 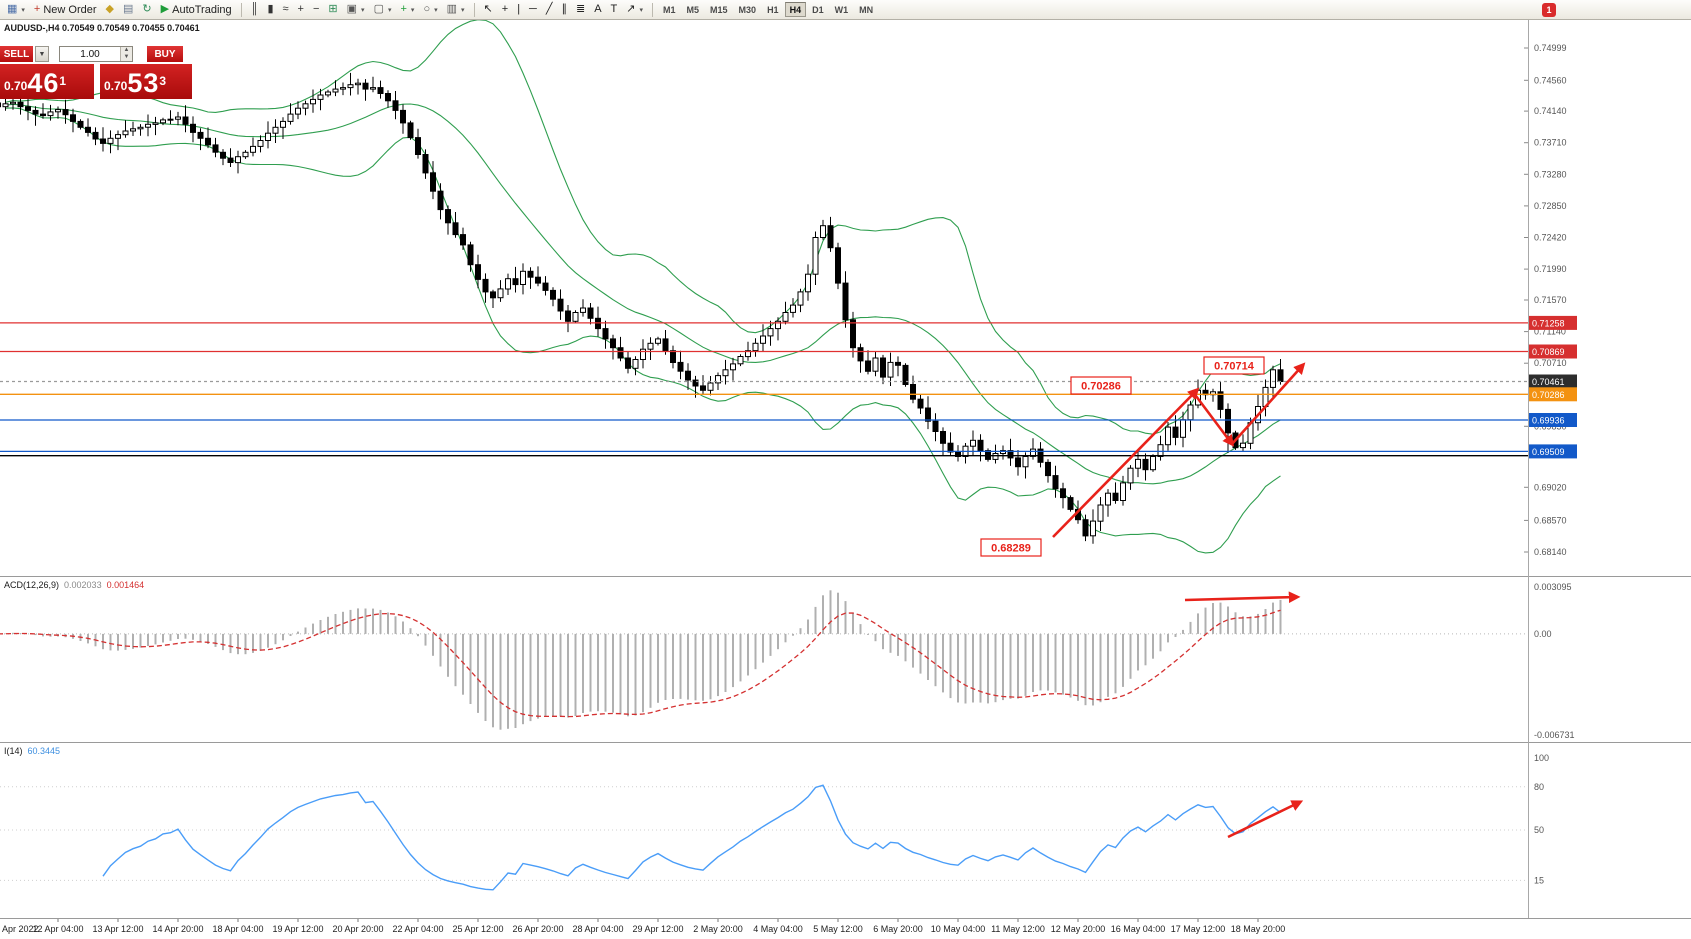 What do you see at coordinates (126, 50) in the screenshot?
I see `volume-up-button: ▲` at bounding box center [126, 50].